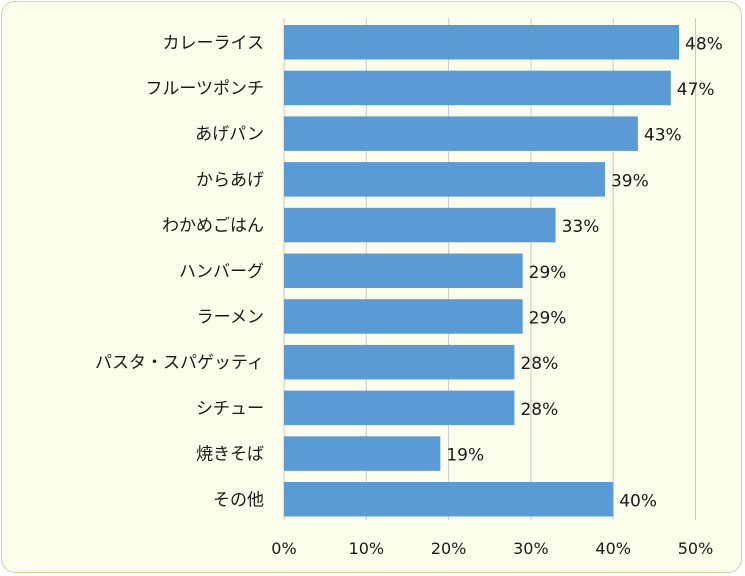  What do you see at coordinates (179, 363) in the screenshot?
I see `category-label: パスタ・スパゲッティ` at bounding box center [179, 363].